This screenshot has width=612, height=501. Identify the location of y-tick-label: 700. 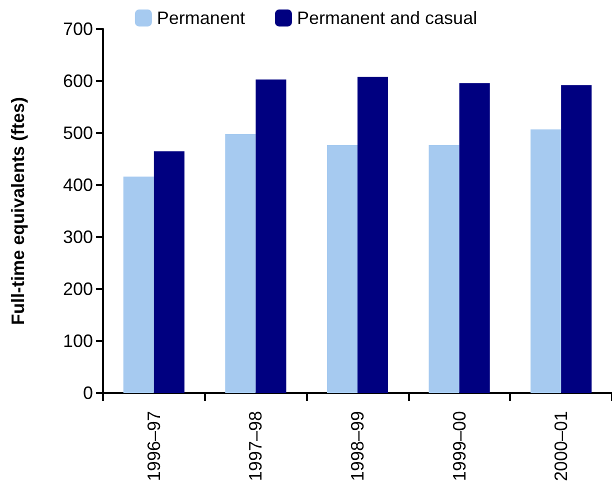
(77, 29).